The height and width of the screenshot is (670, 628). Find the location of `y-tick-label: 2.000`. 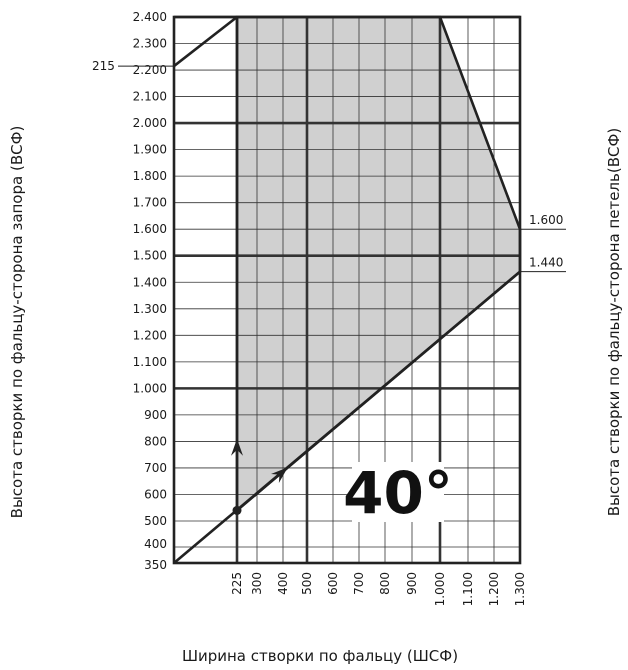

y-tick-label: 2.000 is located at coordinates (150, 123).